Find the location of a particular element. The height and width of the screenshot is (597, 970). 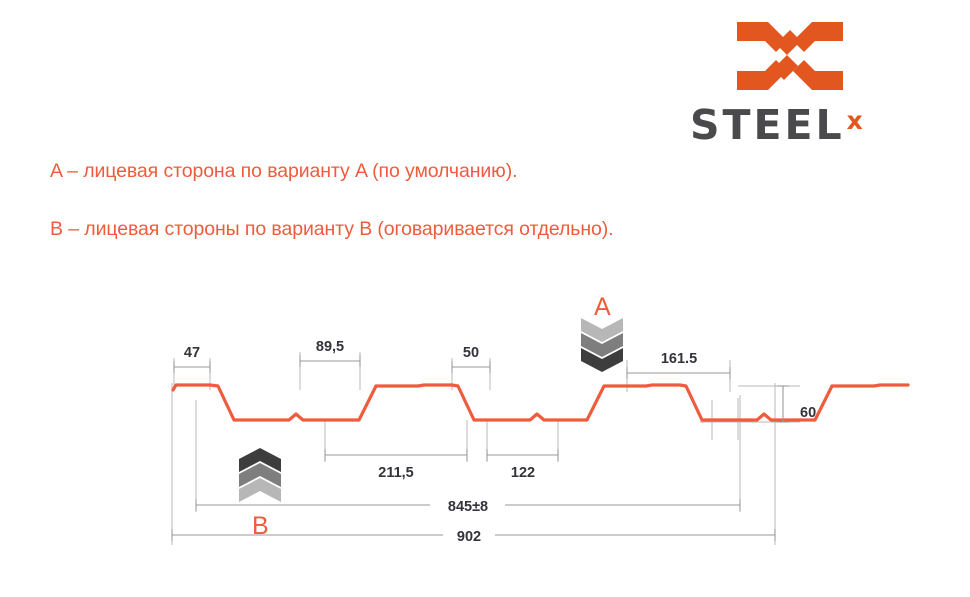

face-variant-a-marker is located at coordinates (602, 345).